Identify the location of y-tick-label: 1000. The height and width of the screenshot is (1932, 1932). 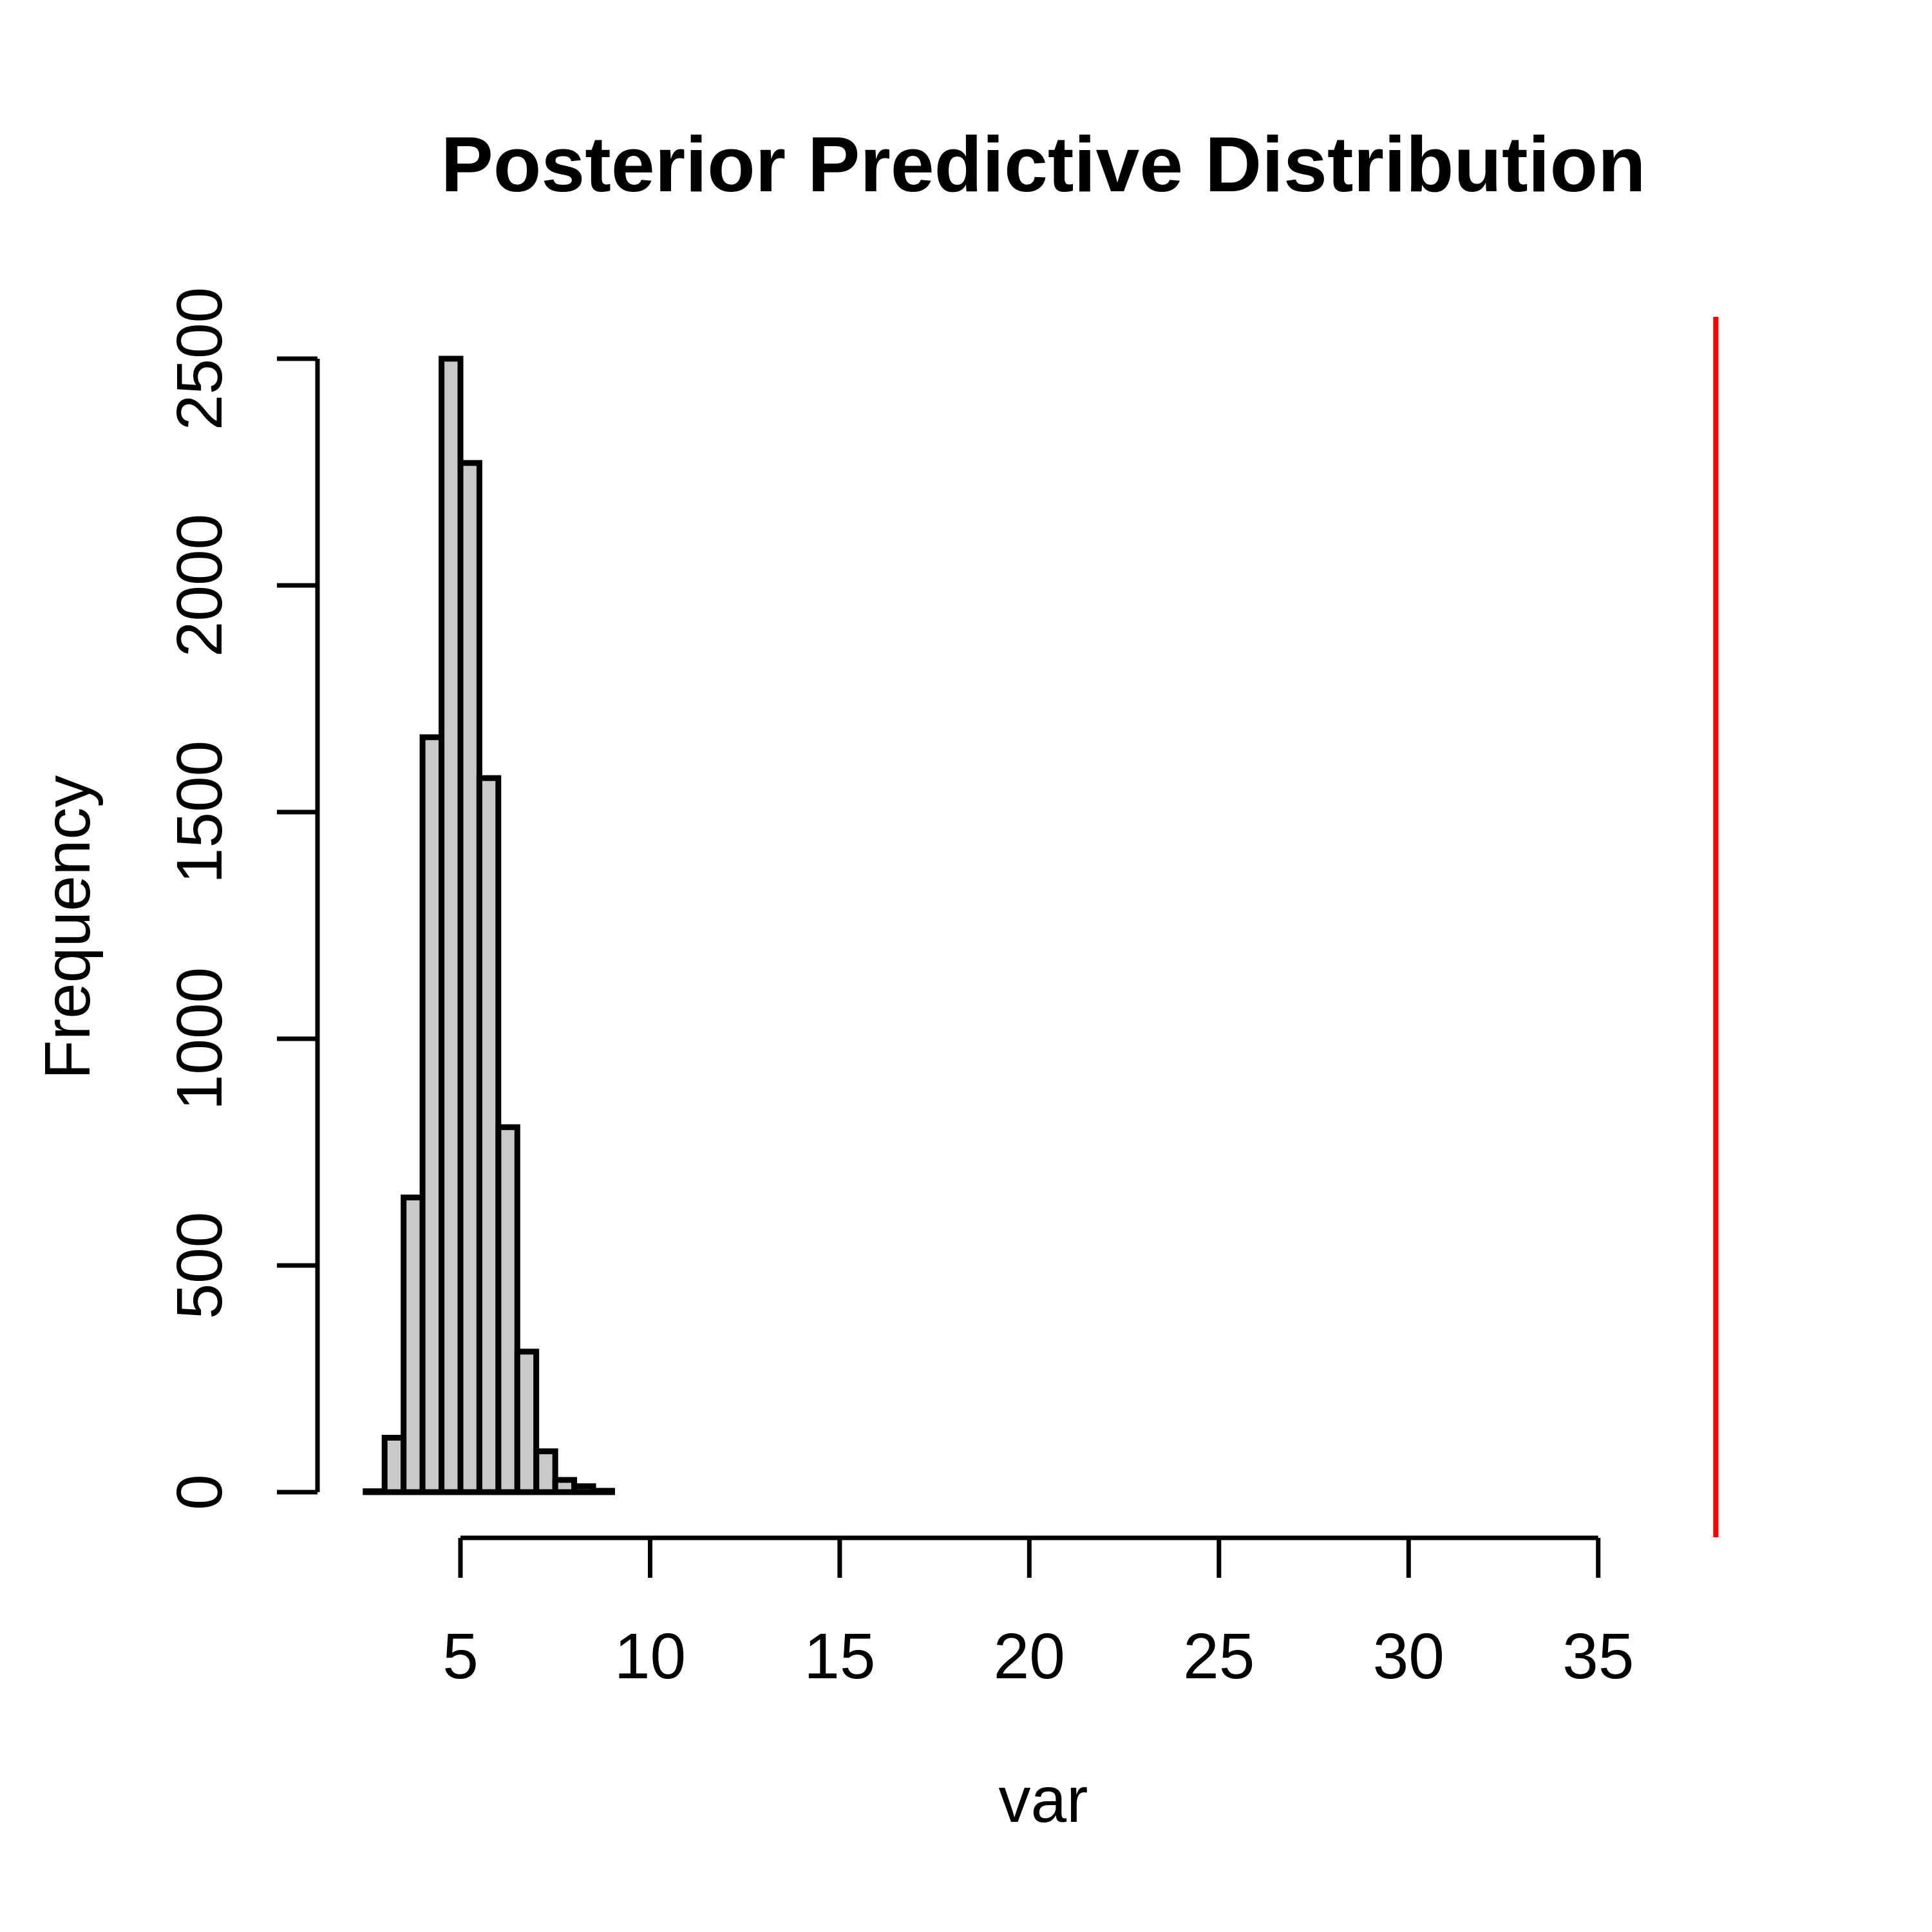
(200, 1038).